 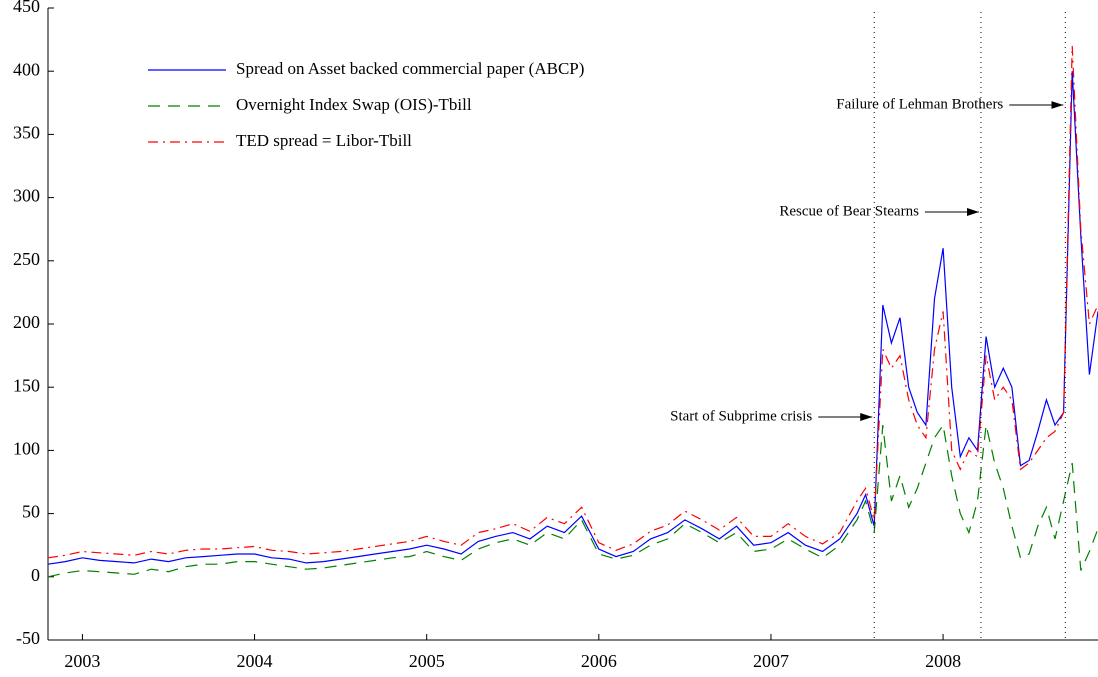 I want to click on x-tick-label: 2006, so click(x=599, y=661).